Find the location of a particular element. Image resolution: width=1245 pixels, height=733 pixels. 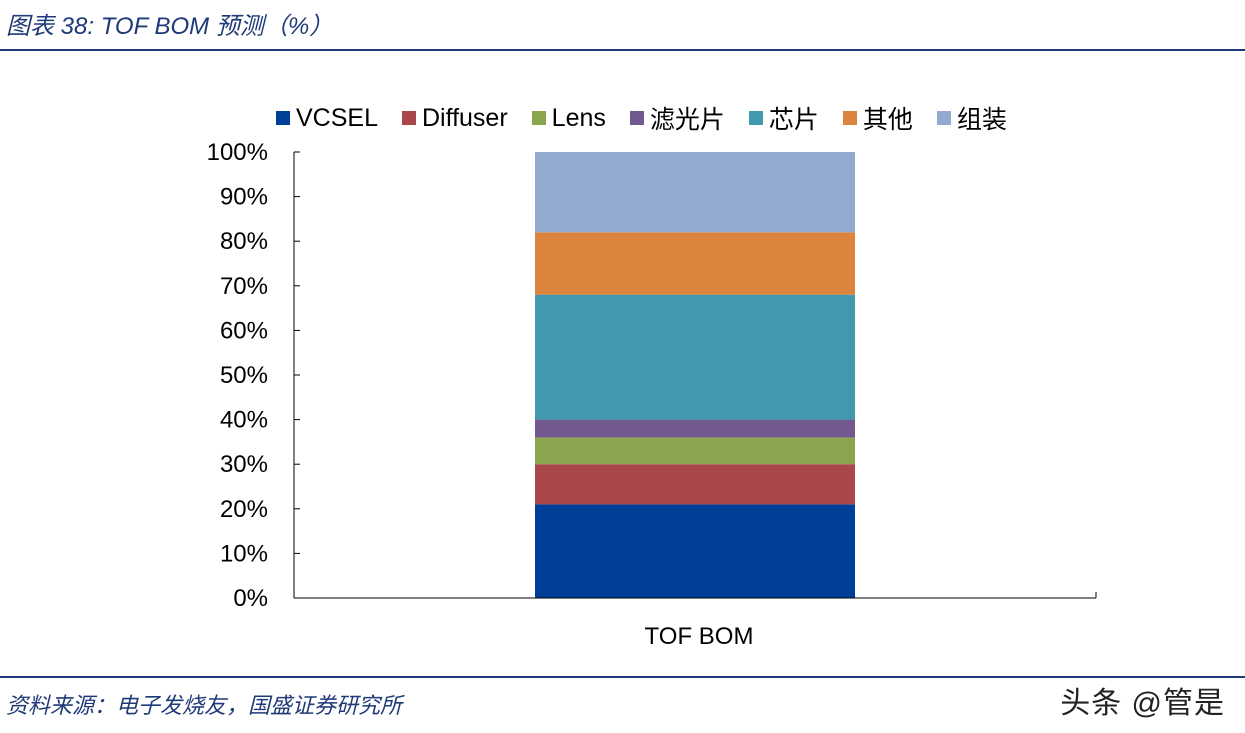

y-tick-label: 0% is located at coordinates (250, 598).